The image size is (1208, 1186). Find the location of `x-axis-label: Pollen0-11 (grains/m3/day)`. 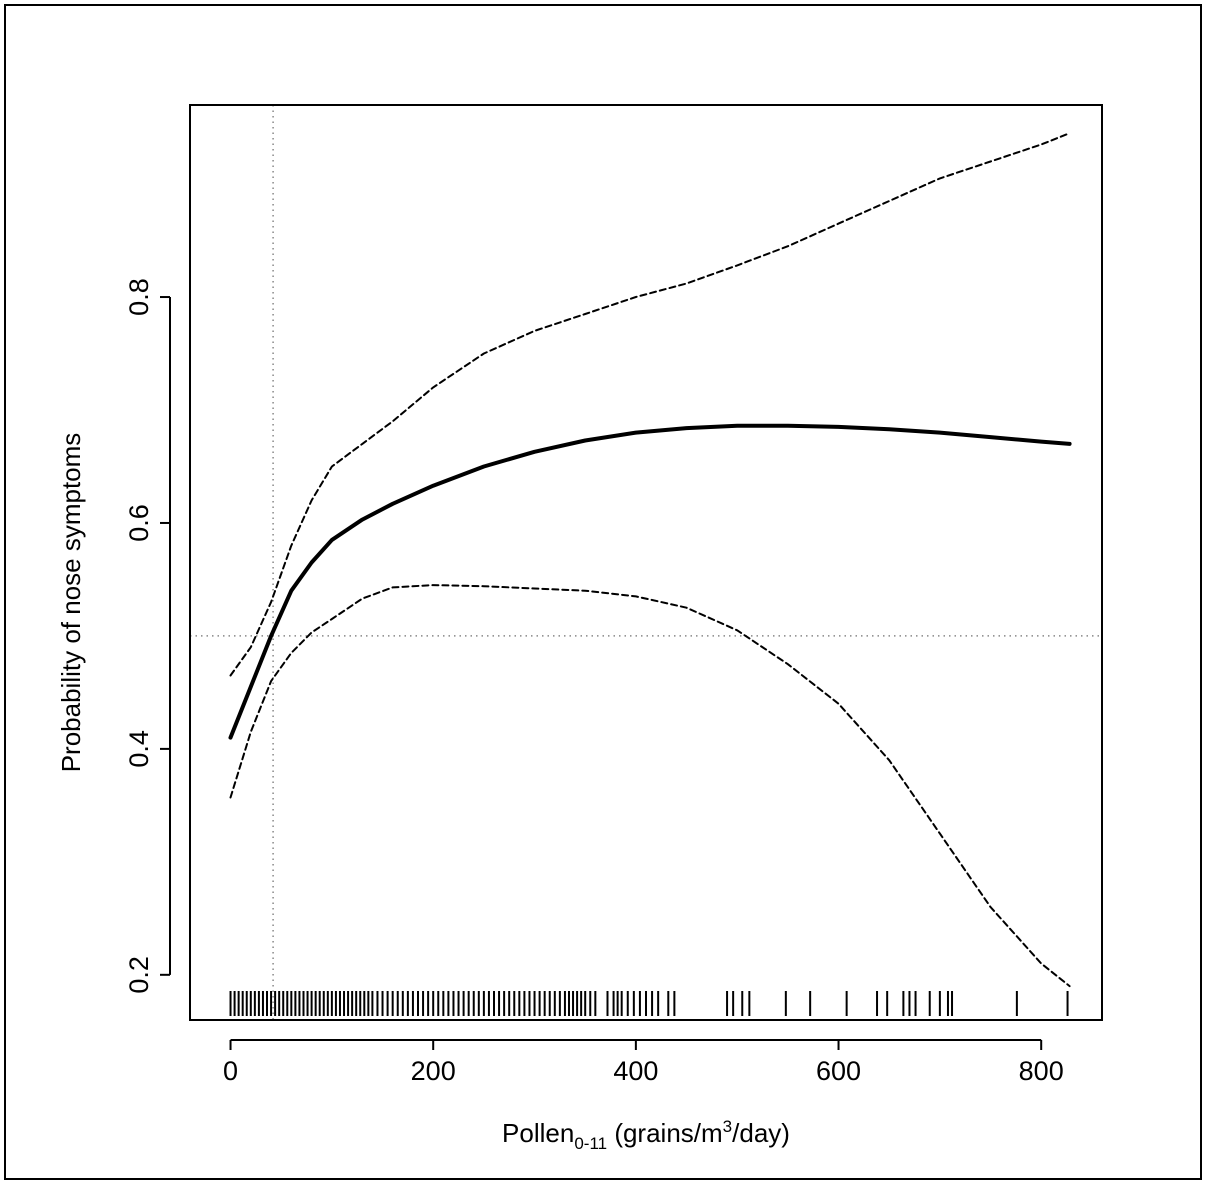

x-axis-label: Pollen0-11 (grains/m3/day) is located at coordinates (646, 1135).